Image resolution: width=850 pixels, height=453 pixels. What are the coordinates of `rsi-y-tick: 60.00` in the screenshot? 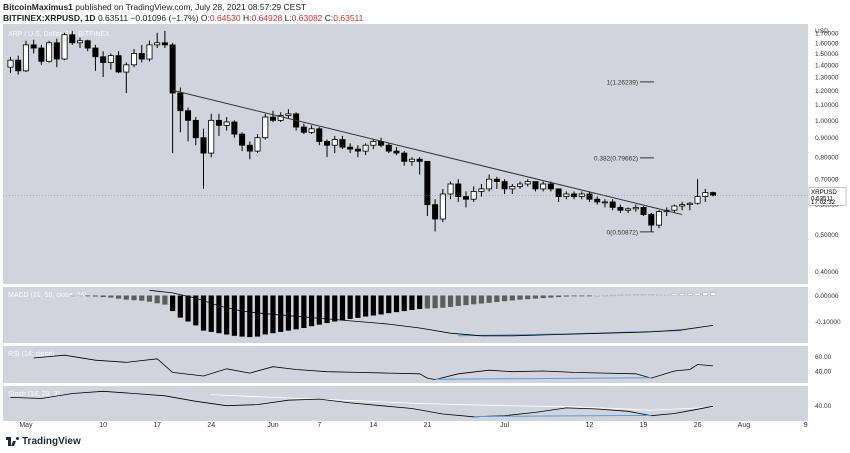 It's located at (823, 357).